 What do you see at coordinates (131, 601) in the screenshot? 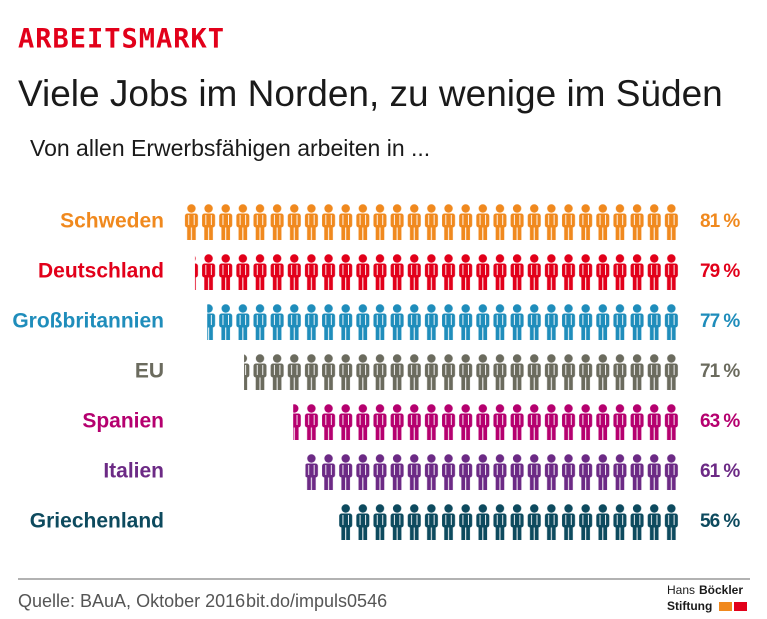
I see `source: Quelle: BAuA, Oktober 2016` at bounding box center [131, 601].